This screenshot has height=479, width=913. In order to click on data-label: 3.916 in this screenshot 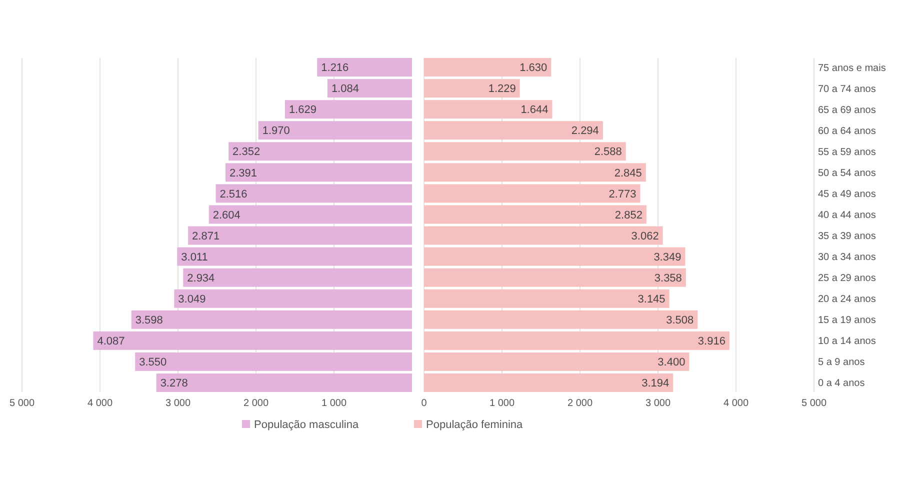, I will do `click(712, 342)`.